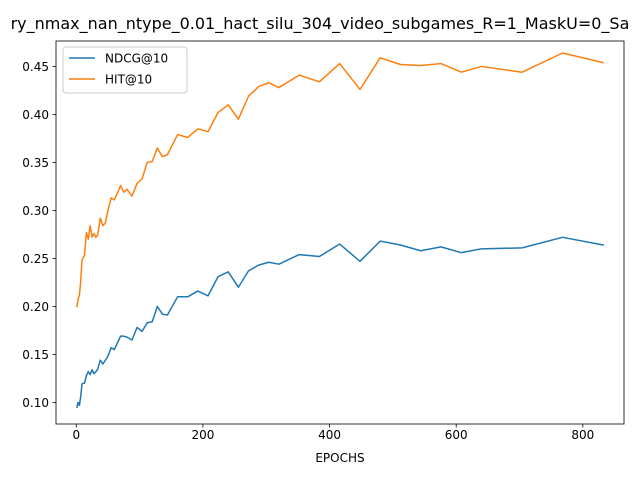 This screenshot has width=640, height=484. Describe the element at coordinates (35, 163) in the screenshot. I see `y-tick-label: 0.35` at that location.